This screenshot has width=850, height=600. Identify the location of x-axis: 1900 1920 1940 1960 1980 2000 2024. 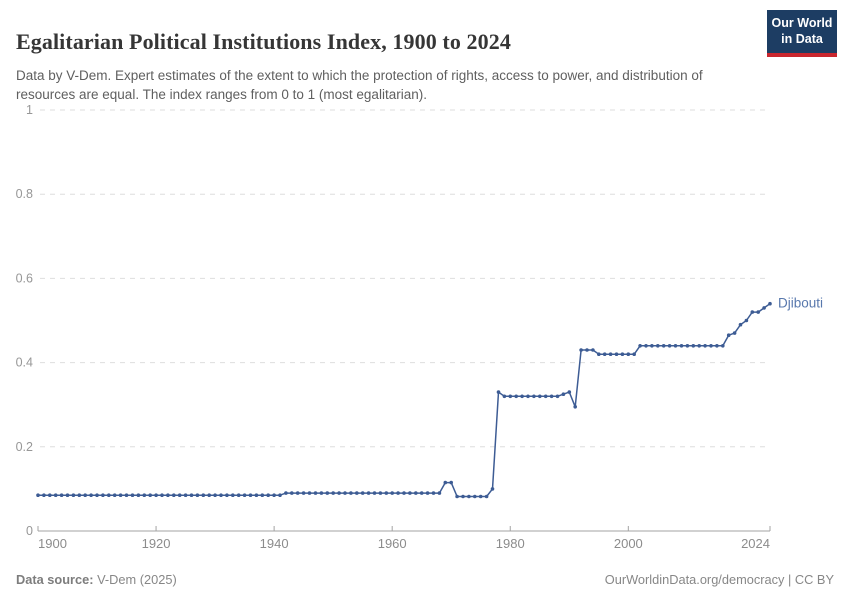
(404, 538).